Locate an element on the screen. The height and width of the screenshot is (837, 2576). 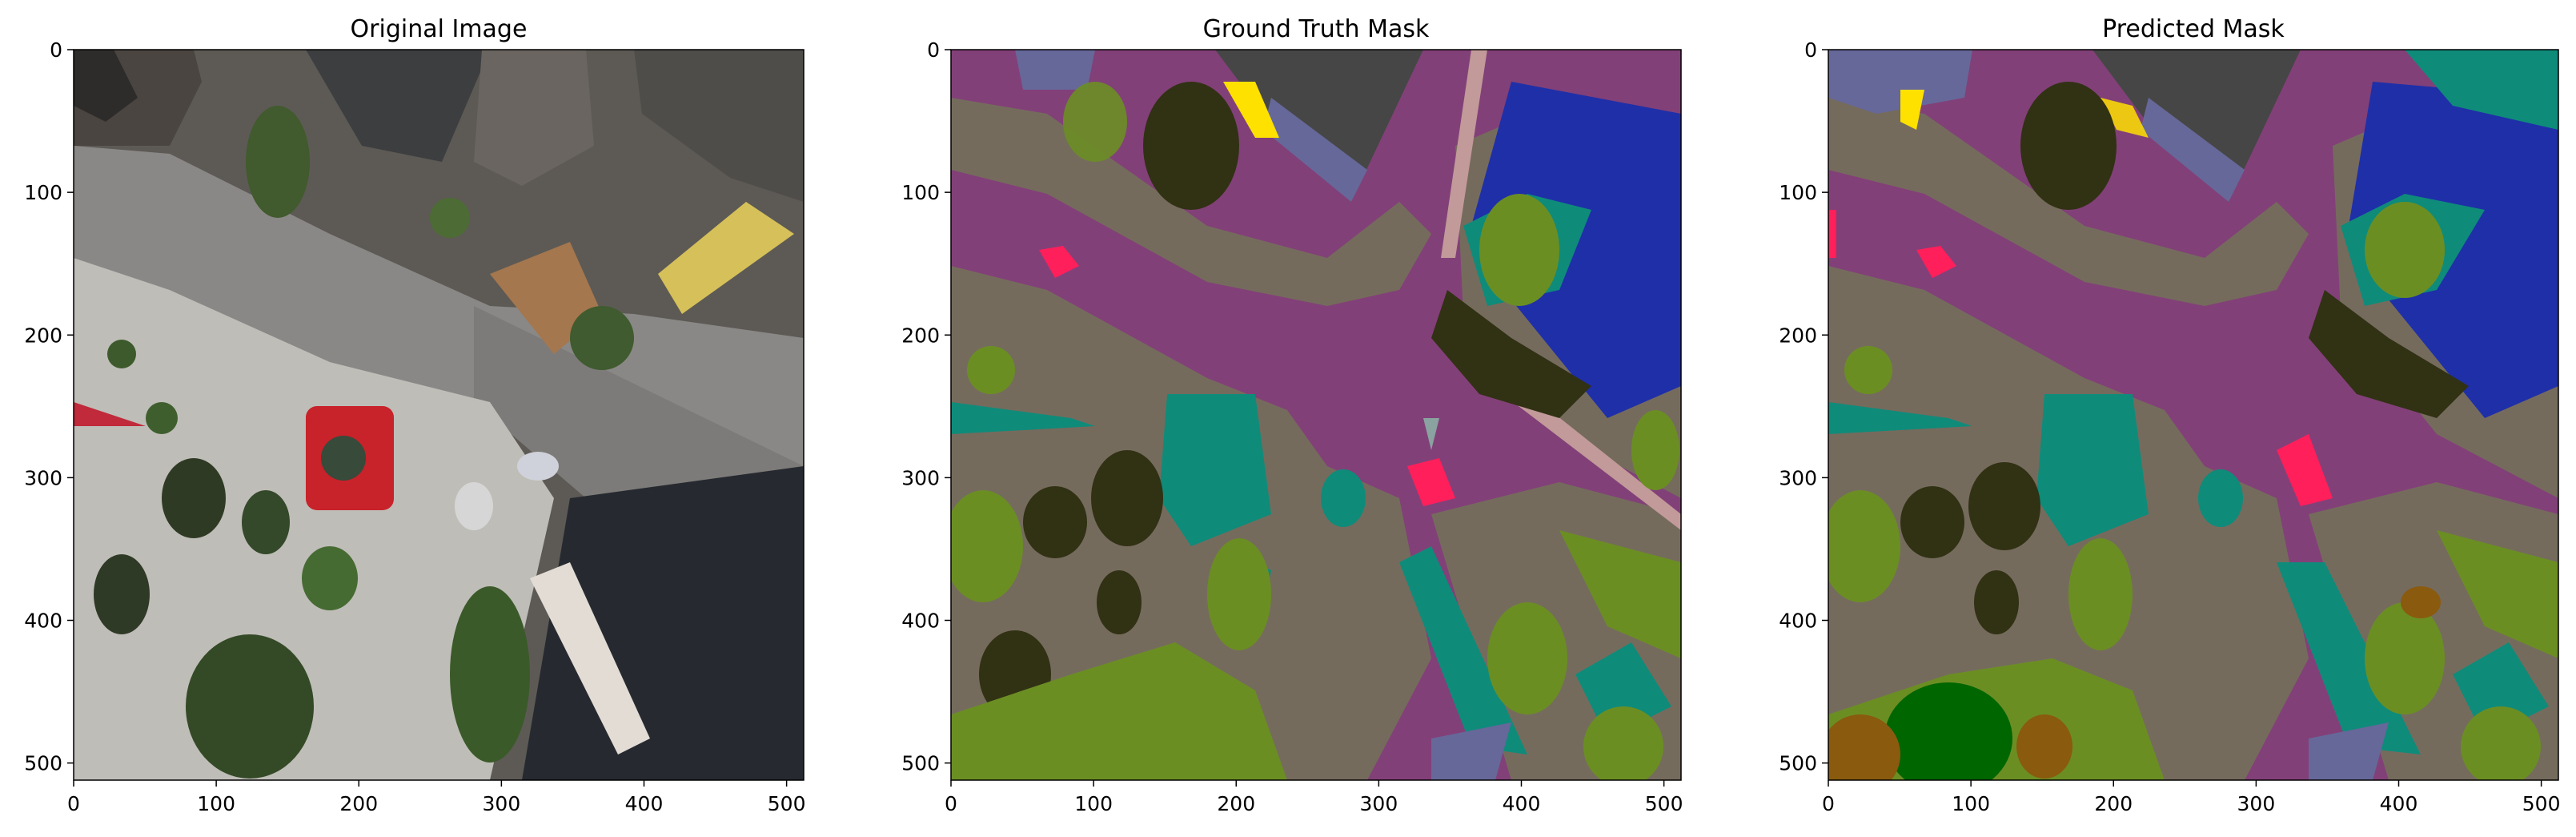
panel-title: Original Image is located at coordinates (440, 29).